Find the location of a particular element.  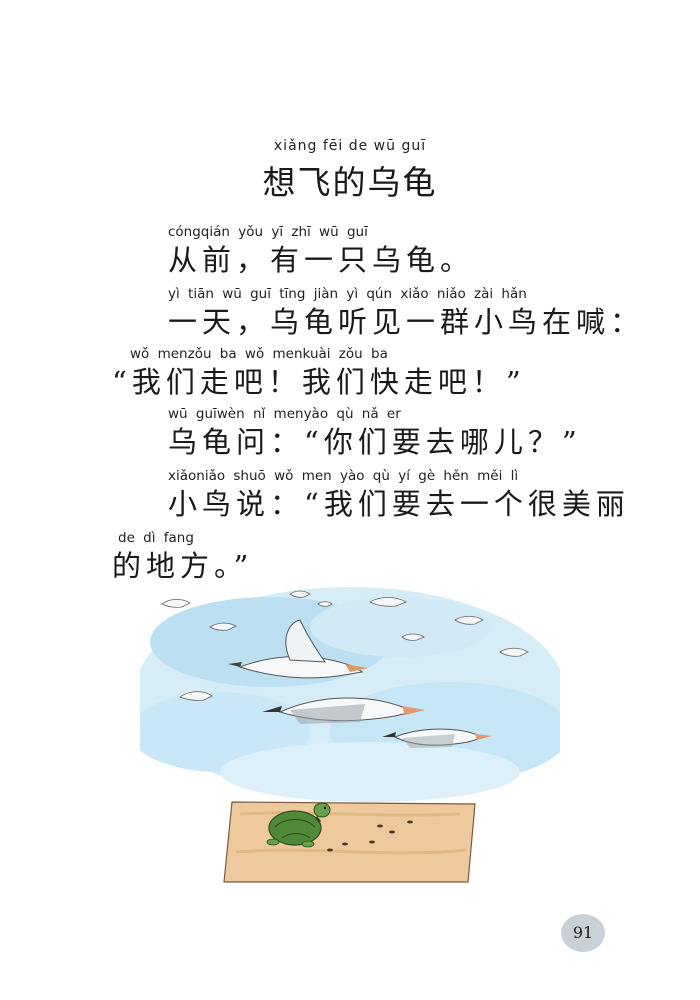

line-pinyin: wǒ menzǒu ba wǒ menkuài zǒu ba is located at coordinates (259, 354).